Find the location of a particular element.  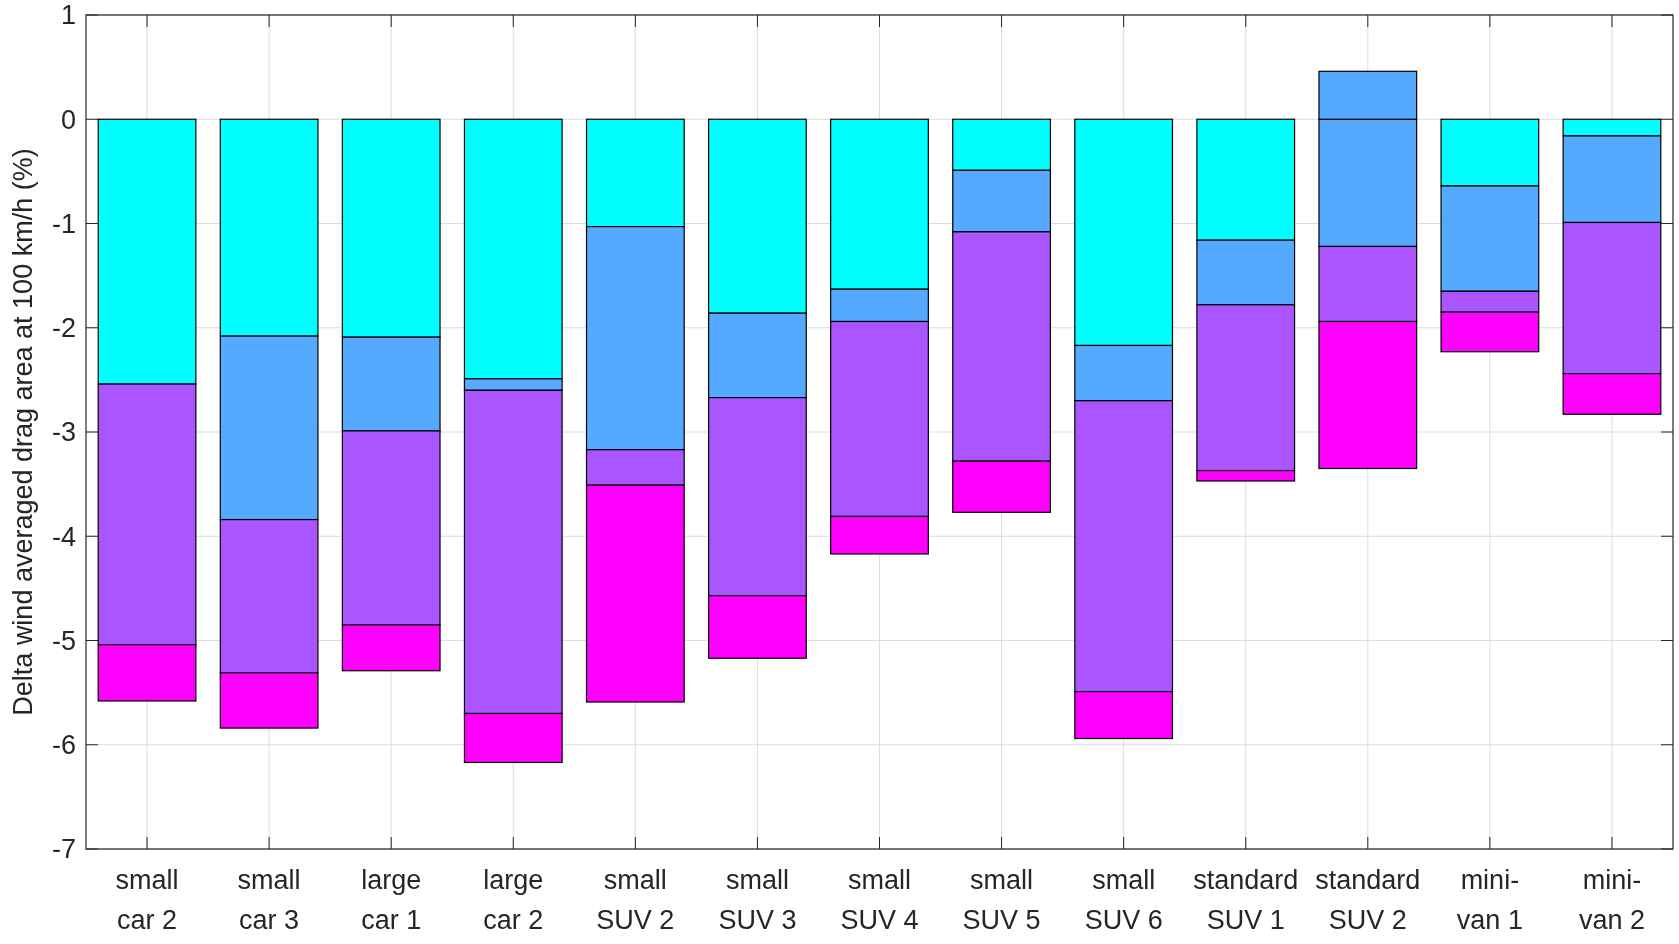

y-tick-label: -5 is located at coordinates (63, 640).